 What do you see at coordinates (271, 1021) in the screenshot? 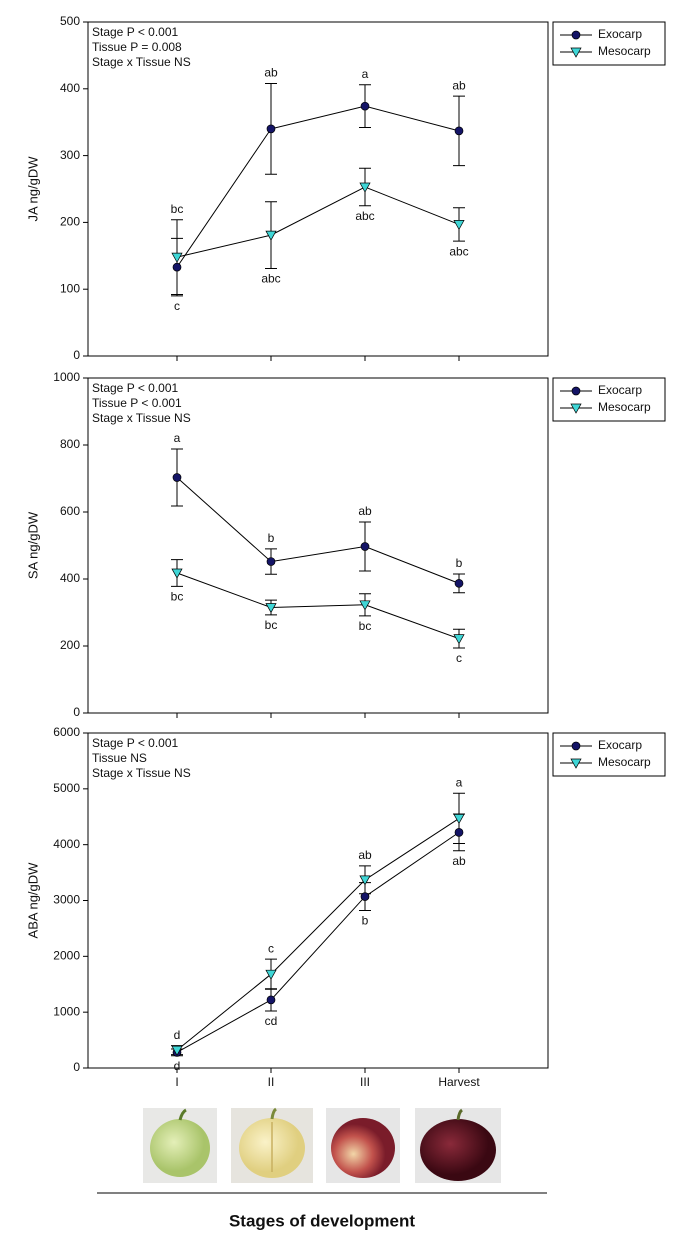
I see `significance-letter: cd` at bounding box center [271, 1021].